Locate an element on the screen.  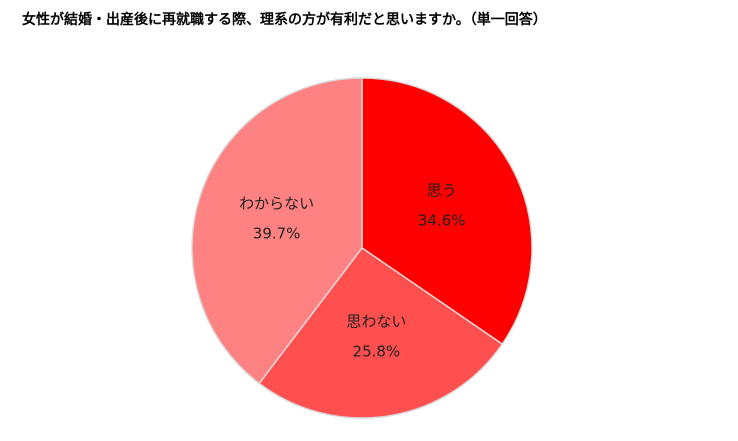
slice-value-label: 39.7% is located at coordinates (277, 234).